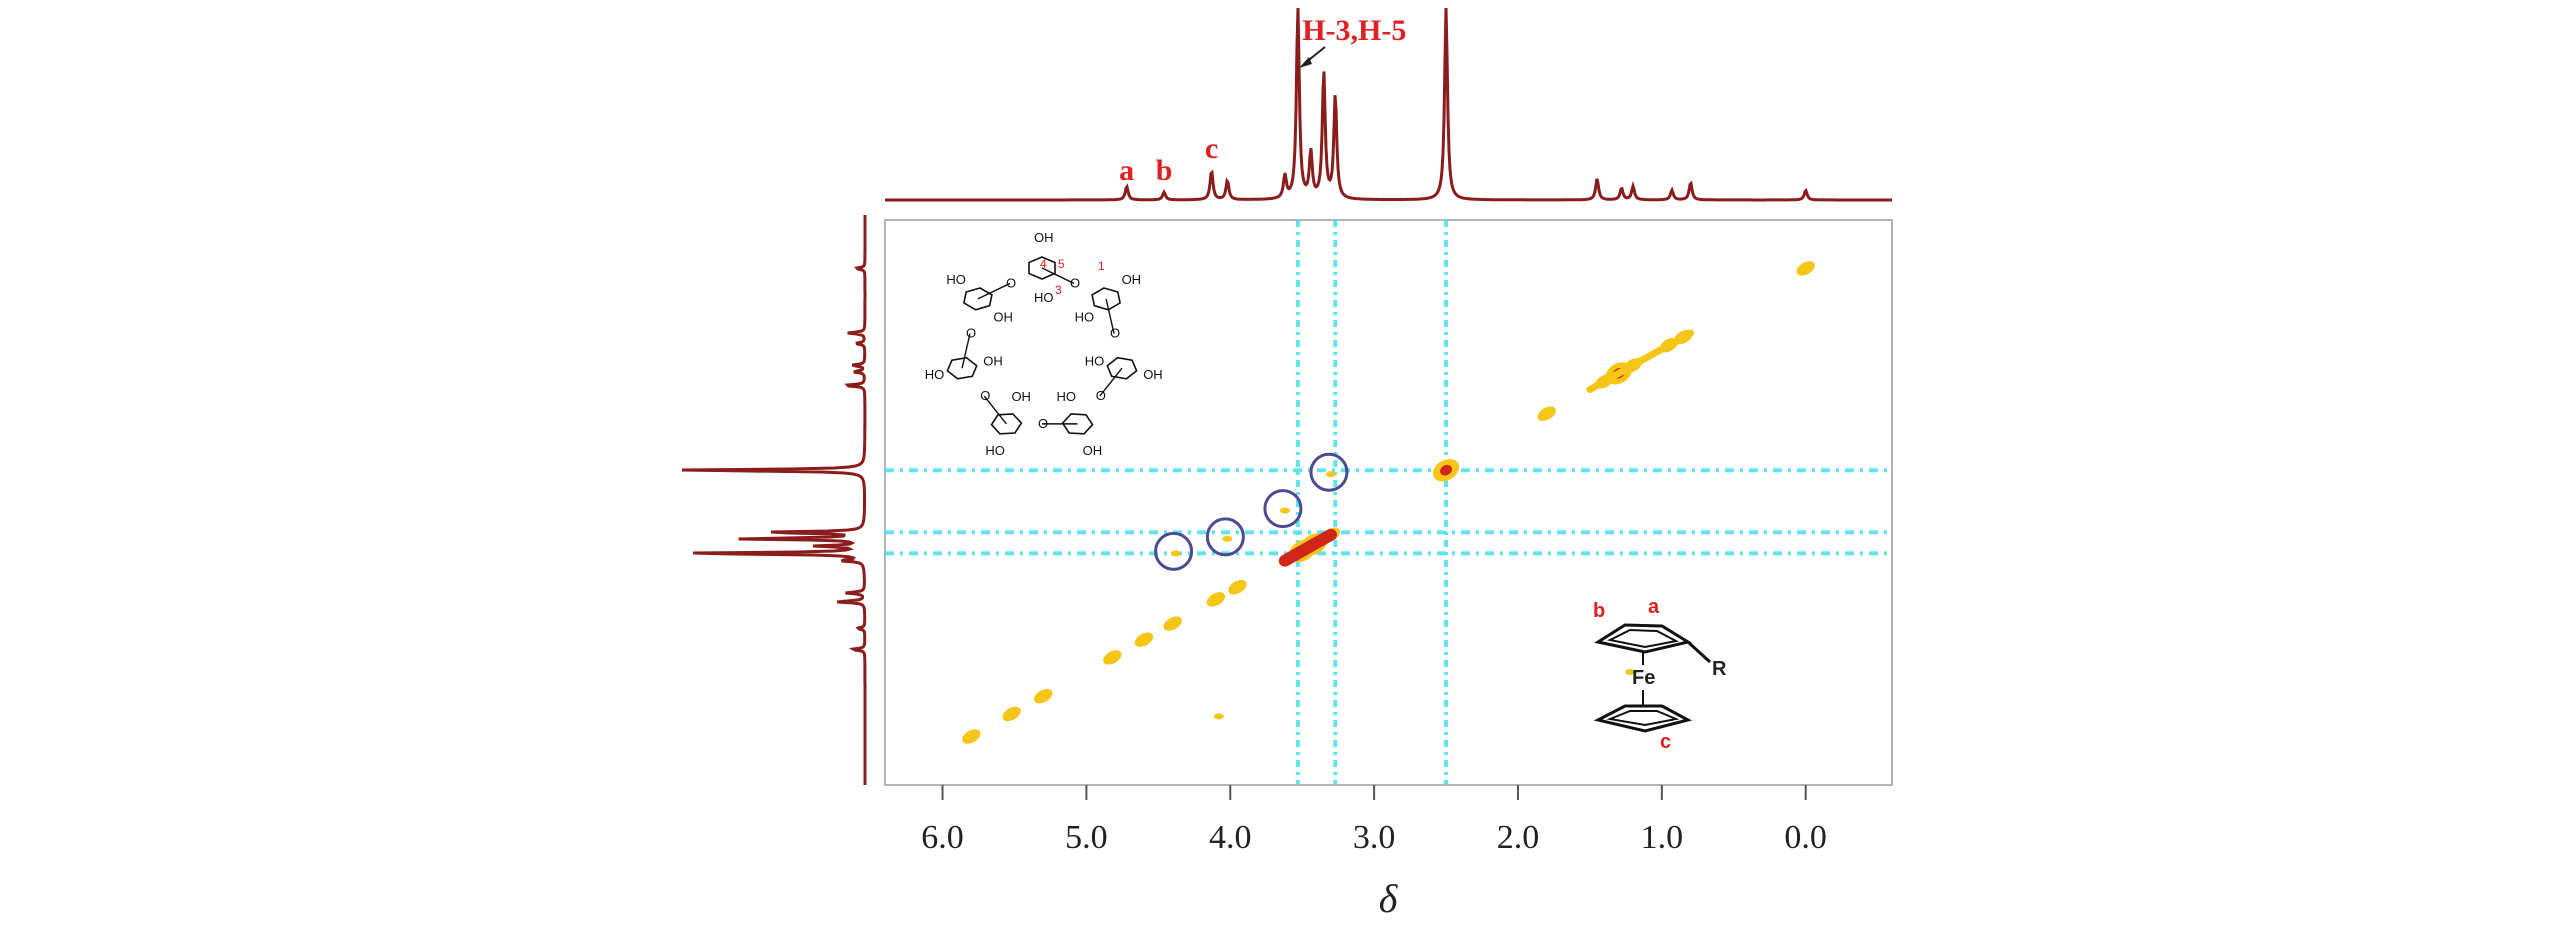  Describe the element at coordinates (1719, 669) in the screenshot. I see `fc-r-label: R` at that location.